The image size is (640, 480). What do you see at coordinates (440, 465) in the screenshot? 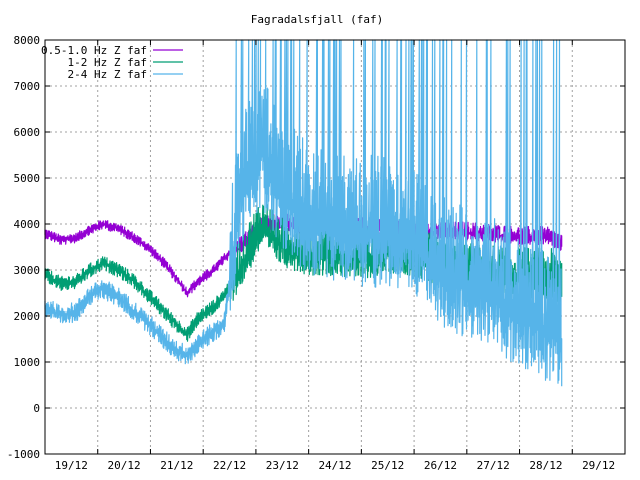
I see `x-tick-label: 26/12` at bounding box center [440, 465].